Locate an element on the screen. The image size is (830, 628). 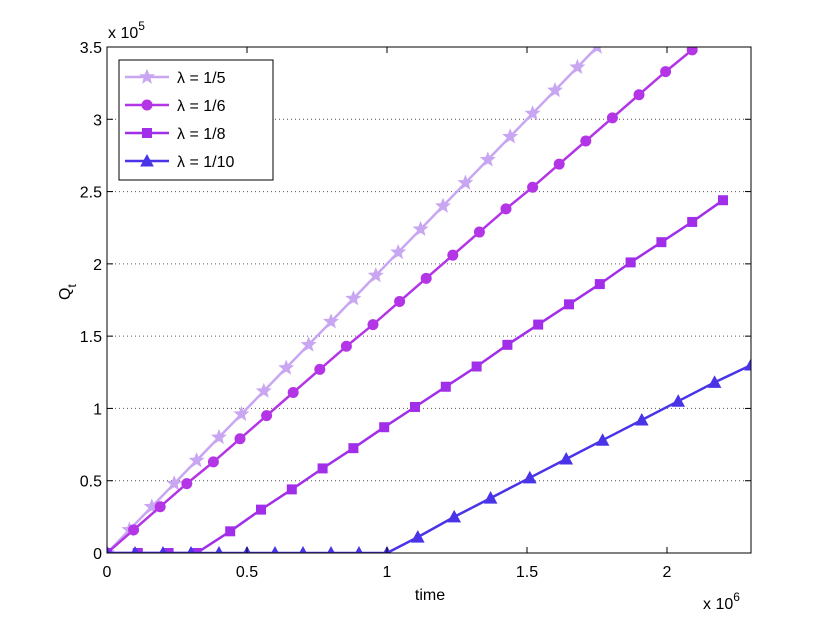
x-multiplier: x 106 is located at coordinates (721, 601).